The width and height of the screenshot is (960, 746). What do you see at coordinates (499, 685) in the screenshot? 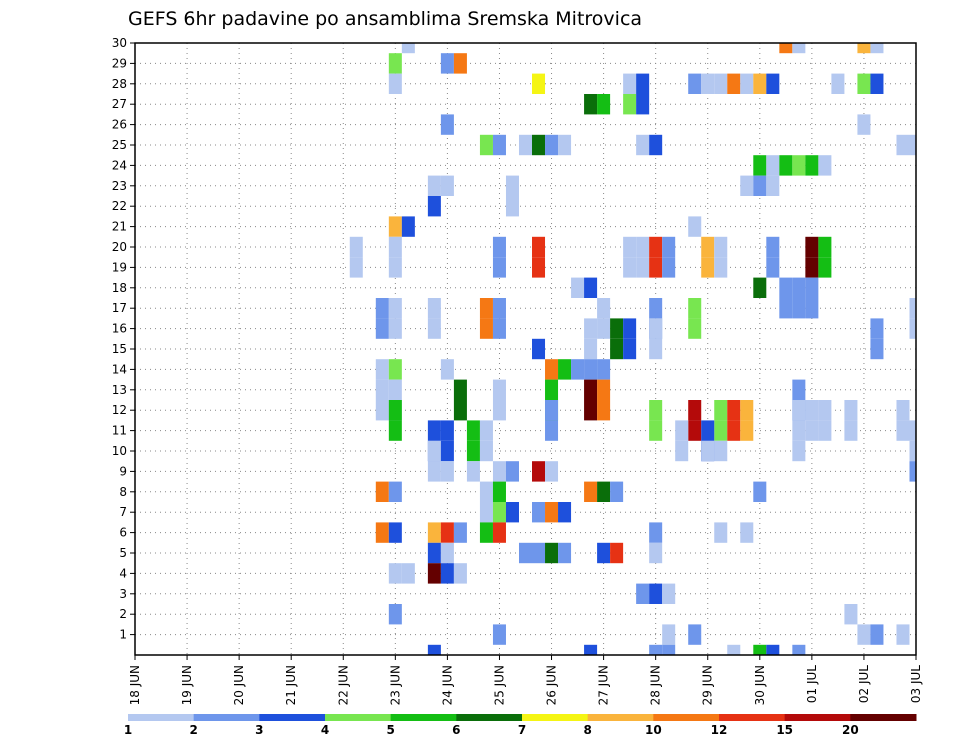
I see `x-tick-label: 25 JUN` at bounding box center [499, 685].